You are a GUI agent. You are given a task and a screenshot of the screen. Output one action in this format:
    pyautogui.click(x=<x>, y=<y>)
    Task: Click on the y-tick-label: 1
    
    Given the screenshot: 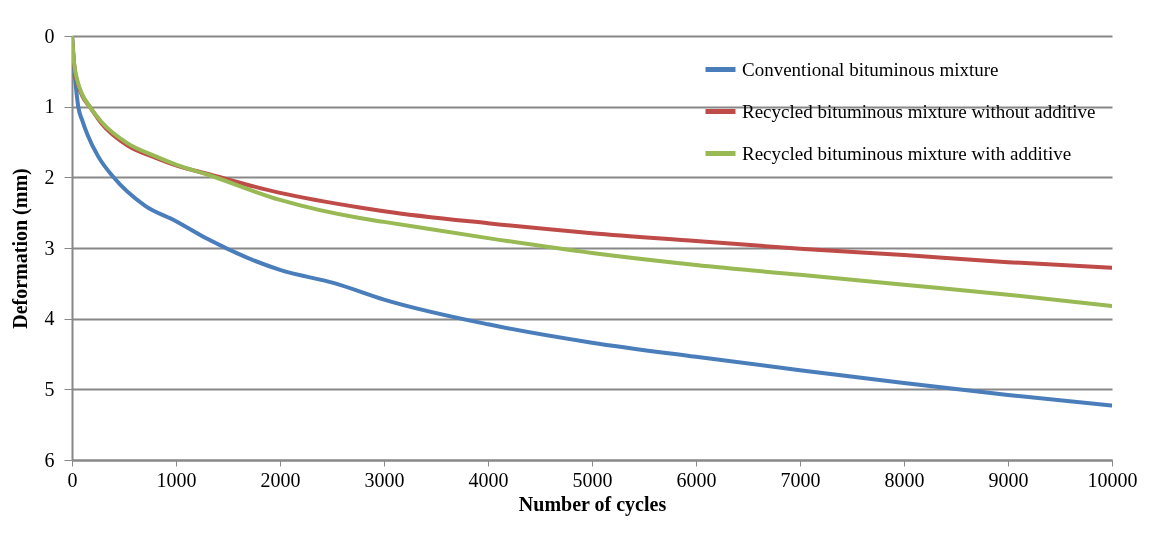 What is the action you would take?
    pyautogui.click(x=49, y=106)
    